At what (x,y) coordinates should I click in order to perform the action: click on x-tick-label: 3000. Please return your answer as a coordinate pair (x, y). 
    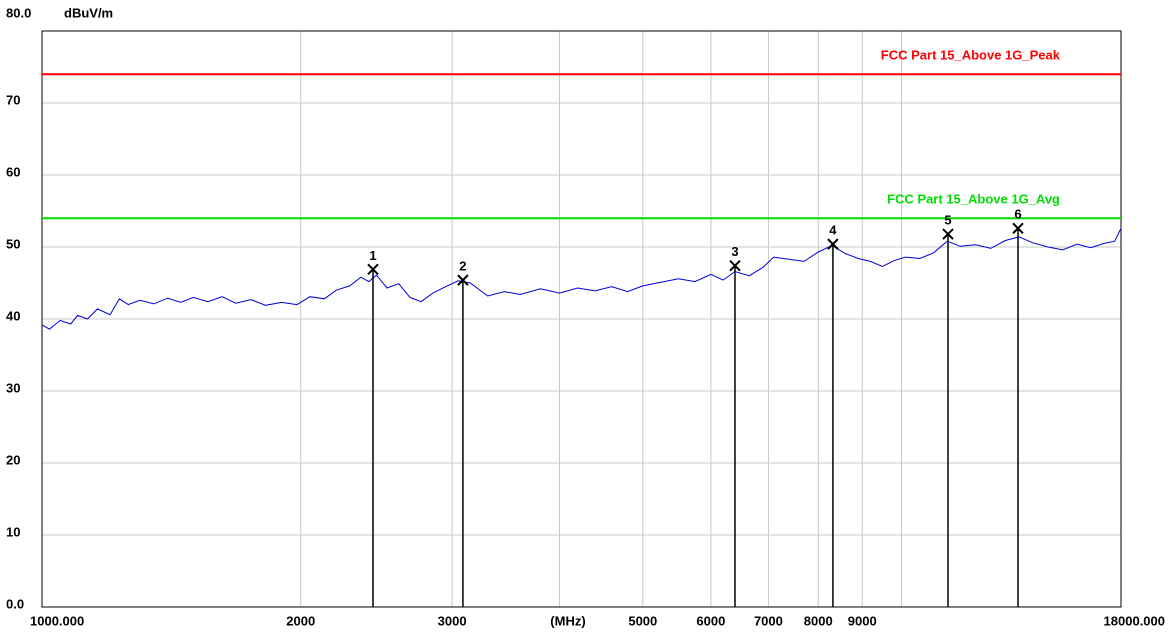
    Looking at the image, I should click on (452, 620).